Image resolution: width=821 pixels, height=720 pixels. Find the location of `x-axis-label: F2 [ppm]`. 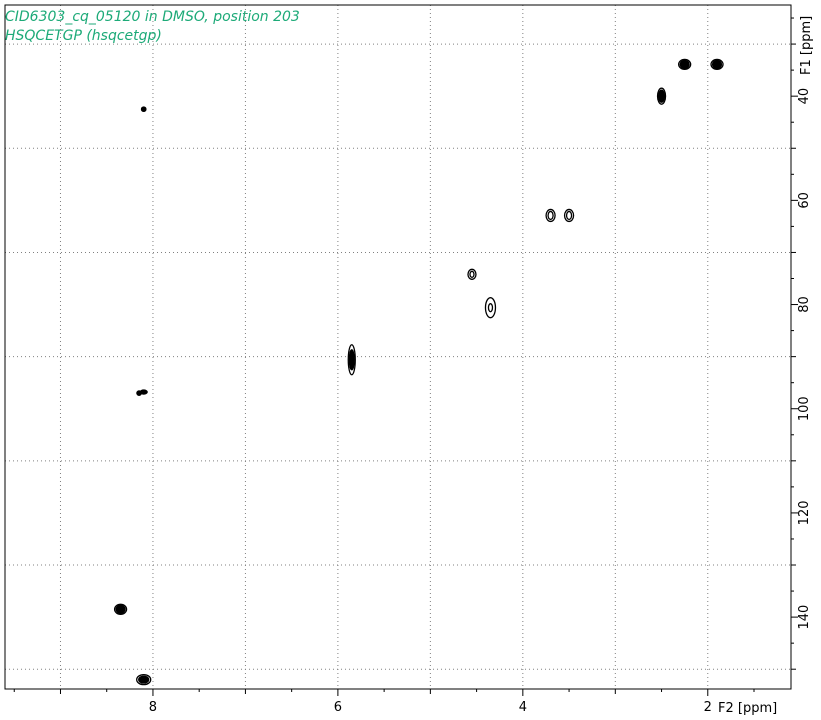

x-axis-label: F2 [ppm] is located at coordinates (747, 708).